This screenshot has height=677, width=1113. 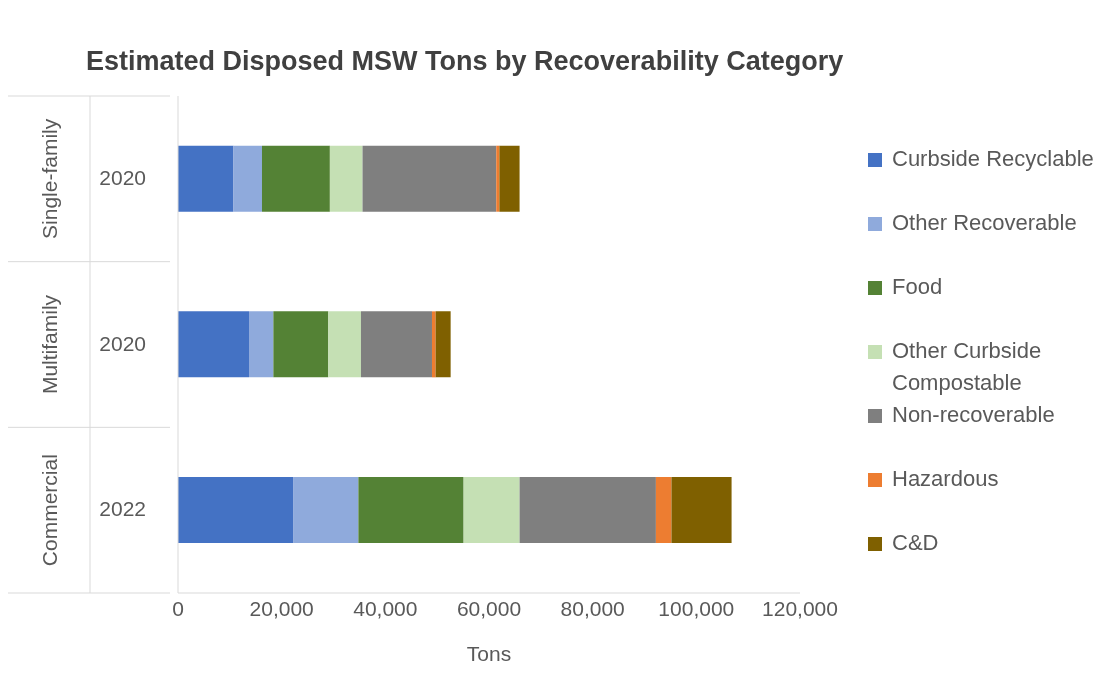 I want to click on x-tick-label: 120,000, so click(x=800, y=608).